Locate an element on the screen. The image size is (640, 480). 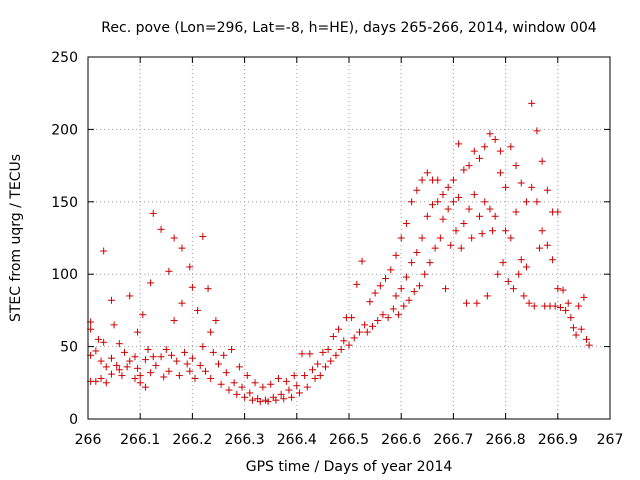
x-tick-label: 267 is located at coordinates (610, 440).